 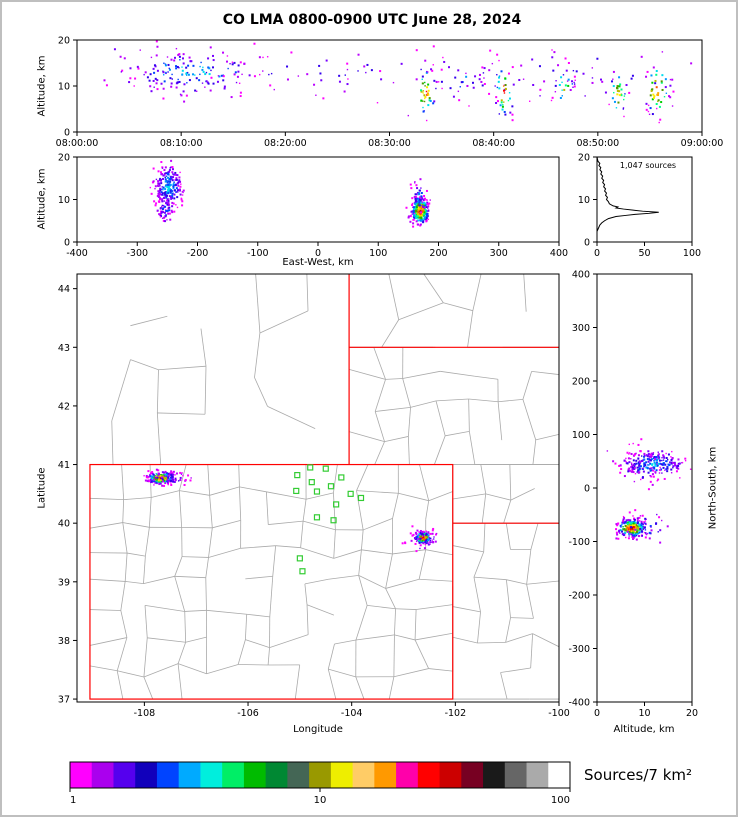 What do you see at coordinates (42, 199) in the screenshot?
I see `ew-panel-ylabel: Altitude, km` at bounding box center [42, 199].